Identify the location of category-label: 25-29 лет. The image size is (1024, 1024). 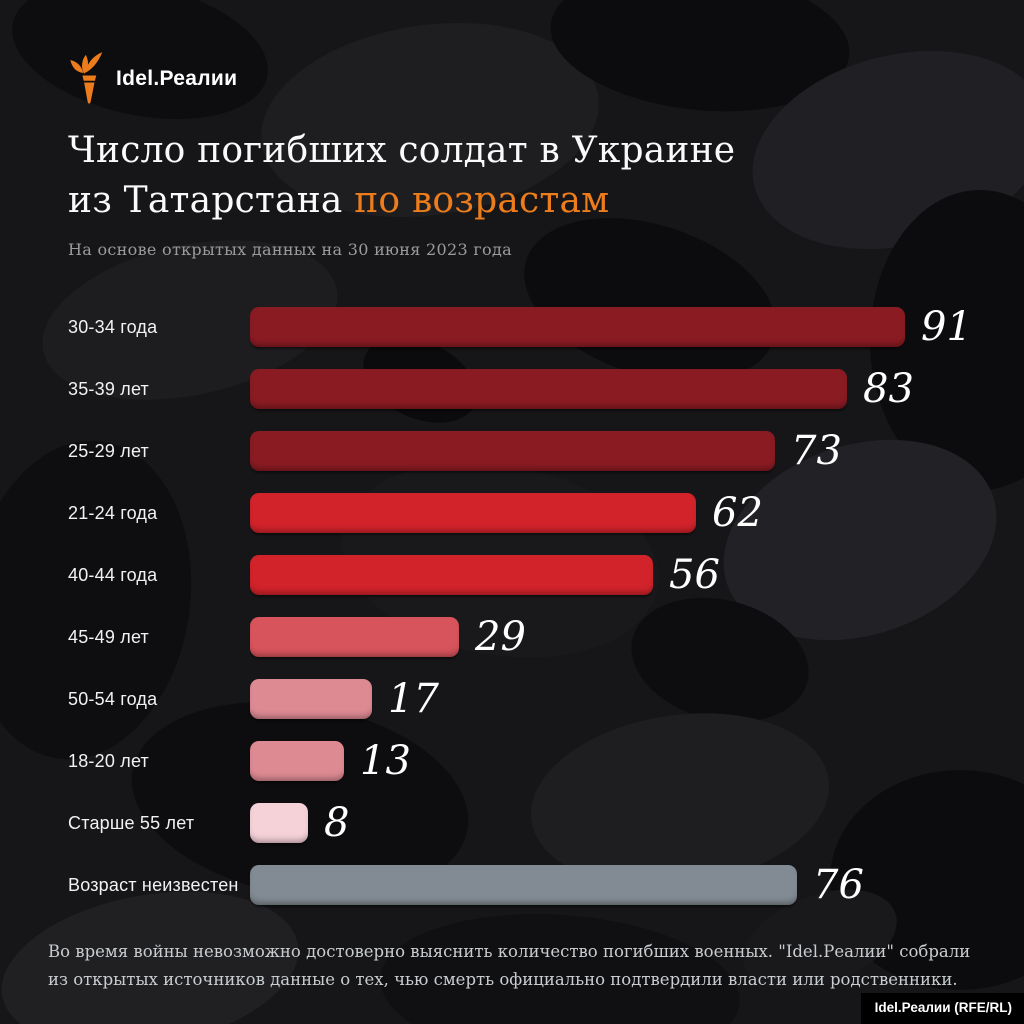
(108, 450).